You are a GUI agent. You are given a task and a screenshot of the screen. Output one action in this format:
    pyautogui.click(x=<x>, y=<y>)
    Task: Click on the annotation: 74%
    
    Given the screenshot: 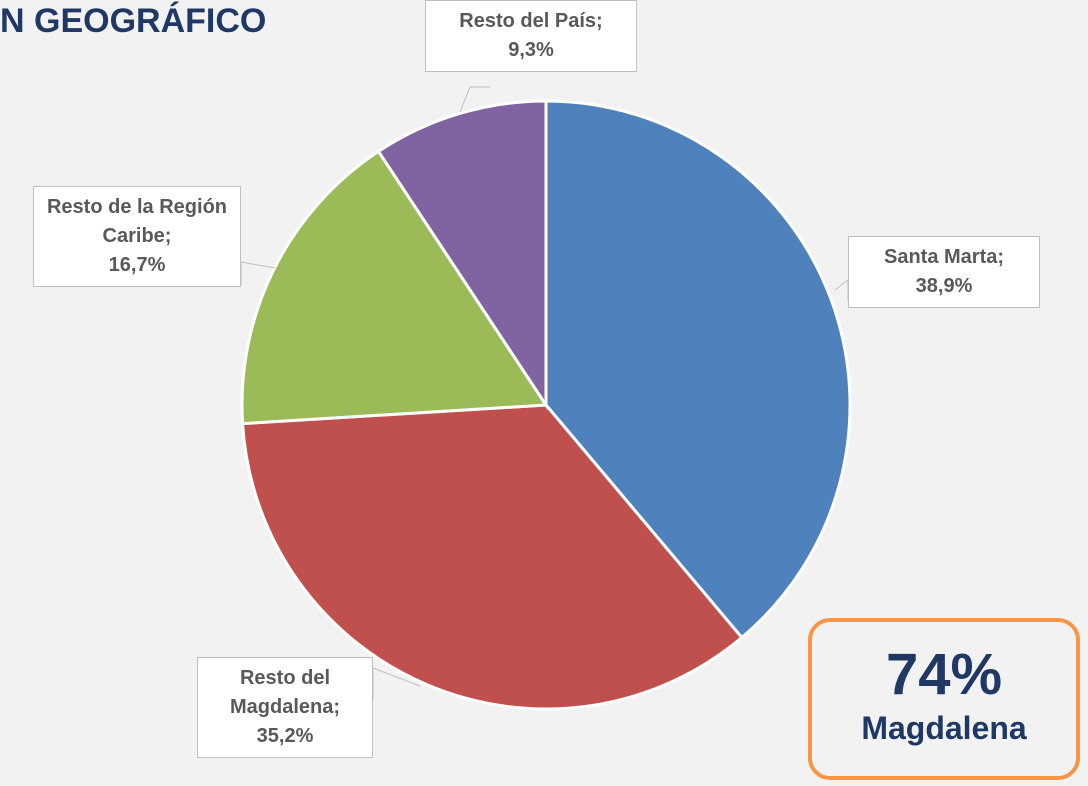 What is the action you would take?
    pyautogui.click(x=944, y=674)
    